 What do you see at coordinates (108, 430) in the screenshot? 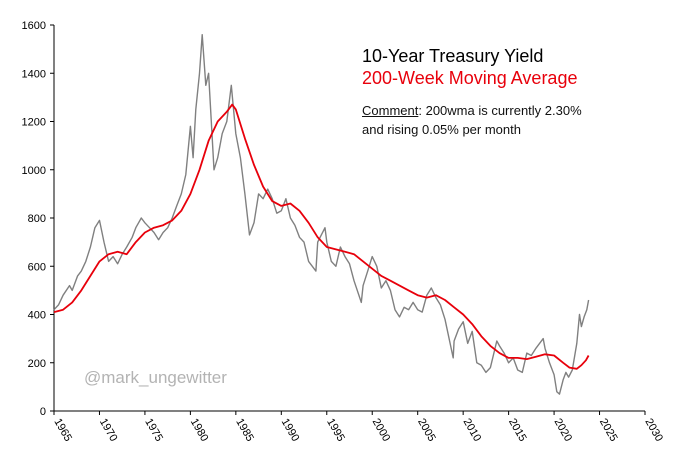
I see `x-tick-label: 1970` at bounding box center [108, 430].